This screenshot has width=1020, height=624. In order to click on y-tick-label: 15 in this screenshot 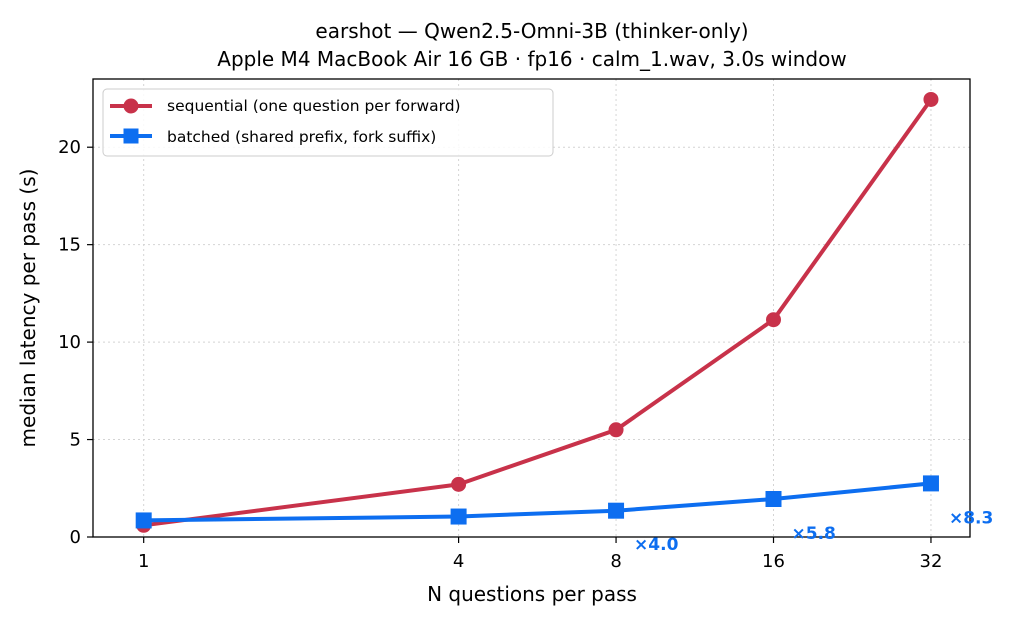, I will do `click(69, 245)`.